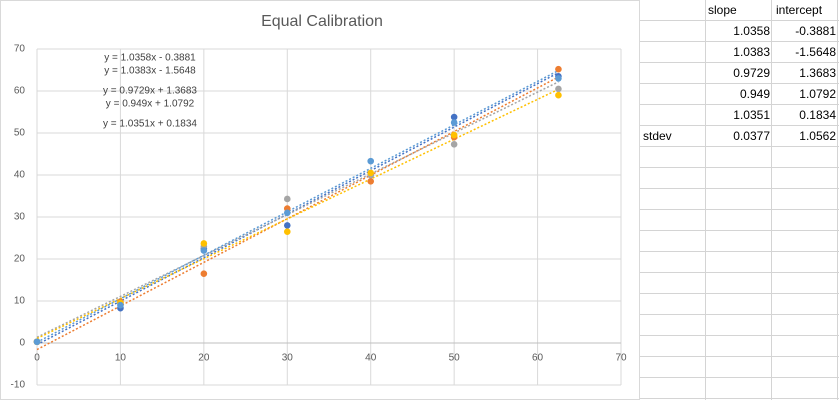 This screenshot has width=839, height=400. What do you see at coordinates (150, 91) in the screenshot?
I see `trendline-equation: y = 0.9729x + 1.3683` at bounding box center [150, 91].